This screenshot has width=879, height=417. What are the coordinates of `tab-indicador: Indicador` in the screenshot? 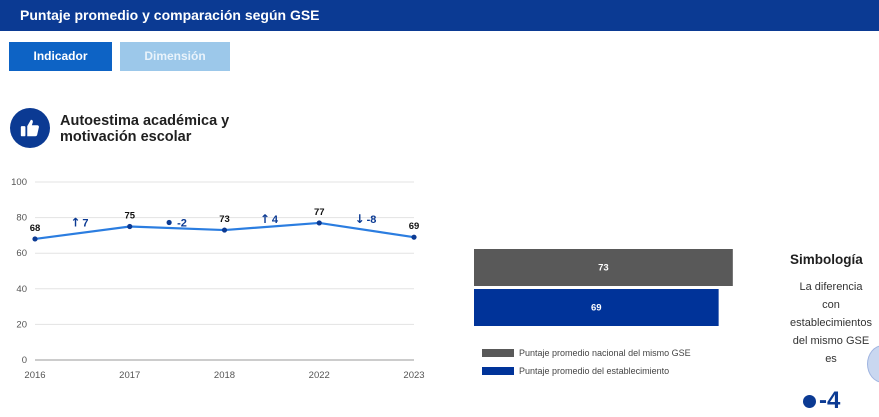 It's located at (60, 56).